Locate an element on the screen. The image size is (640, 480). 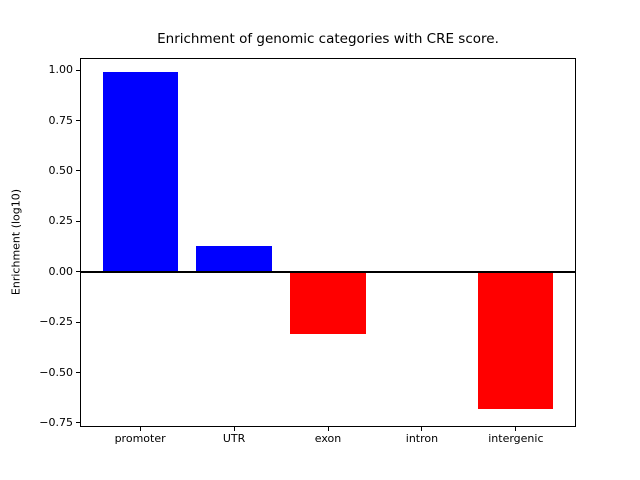
bar-UTR is located at coordinates (234, 258).